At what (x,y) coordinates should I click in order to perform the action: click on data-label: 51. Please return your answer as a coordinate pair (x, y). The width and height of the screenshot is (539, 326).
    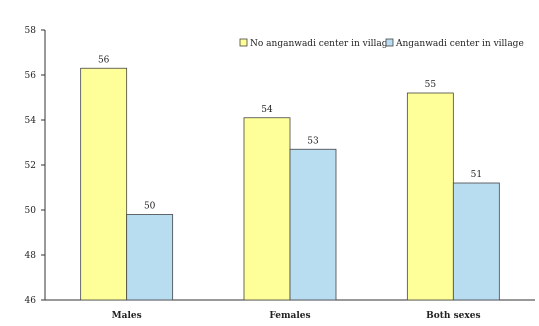
    Looking at the image, I should click on (476, 175).